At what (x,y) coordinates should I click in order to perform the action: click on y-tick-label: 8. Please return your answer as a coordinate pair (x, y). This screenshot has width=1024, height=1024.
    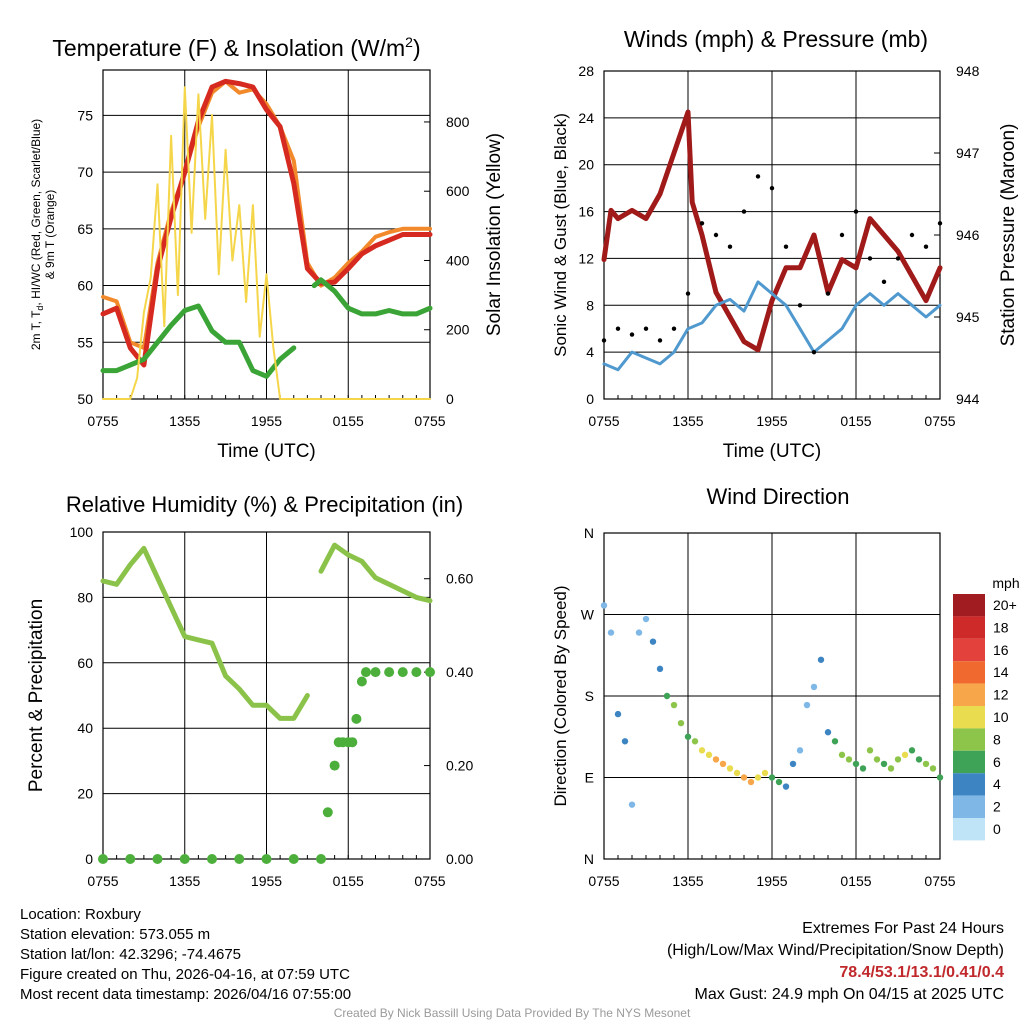
    Looking at the image, I should click on (590, 305).